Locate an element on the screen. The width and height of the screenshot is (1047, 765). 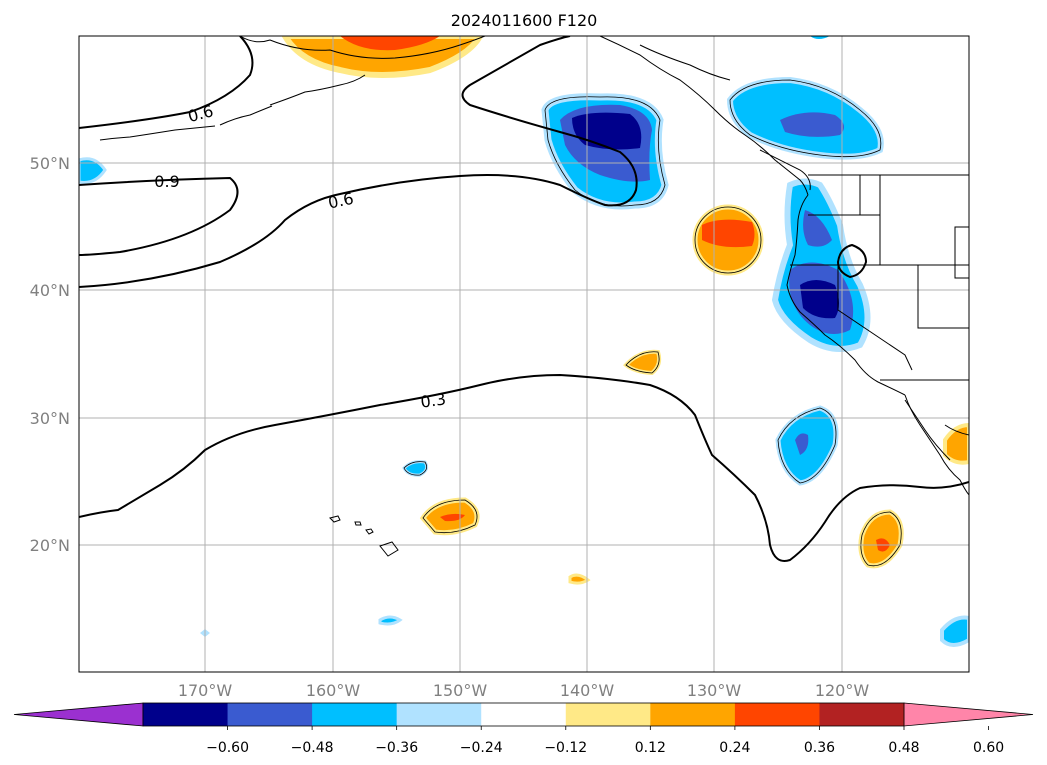
map-title: 2024011600 F120 is located at coordinates (524, 20).